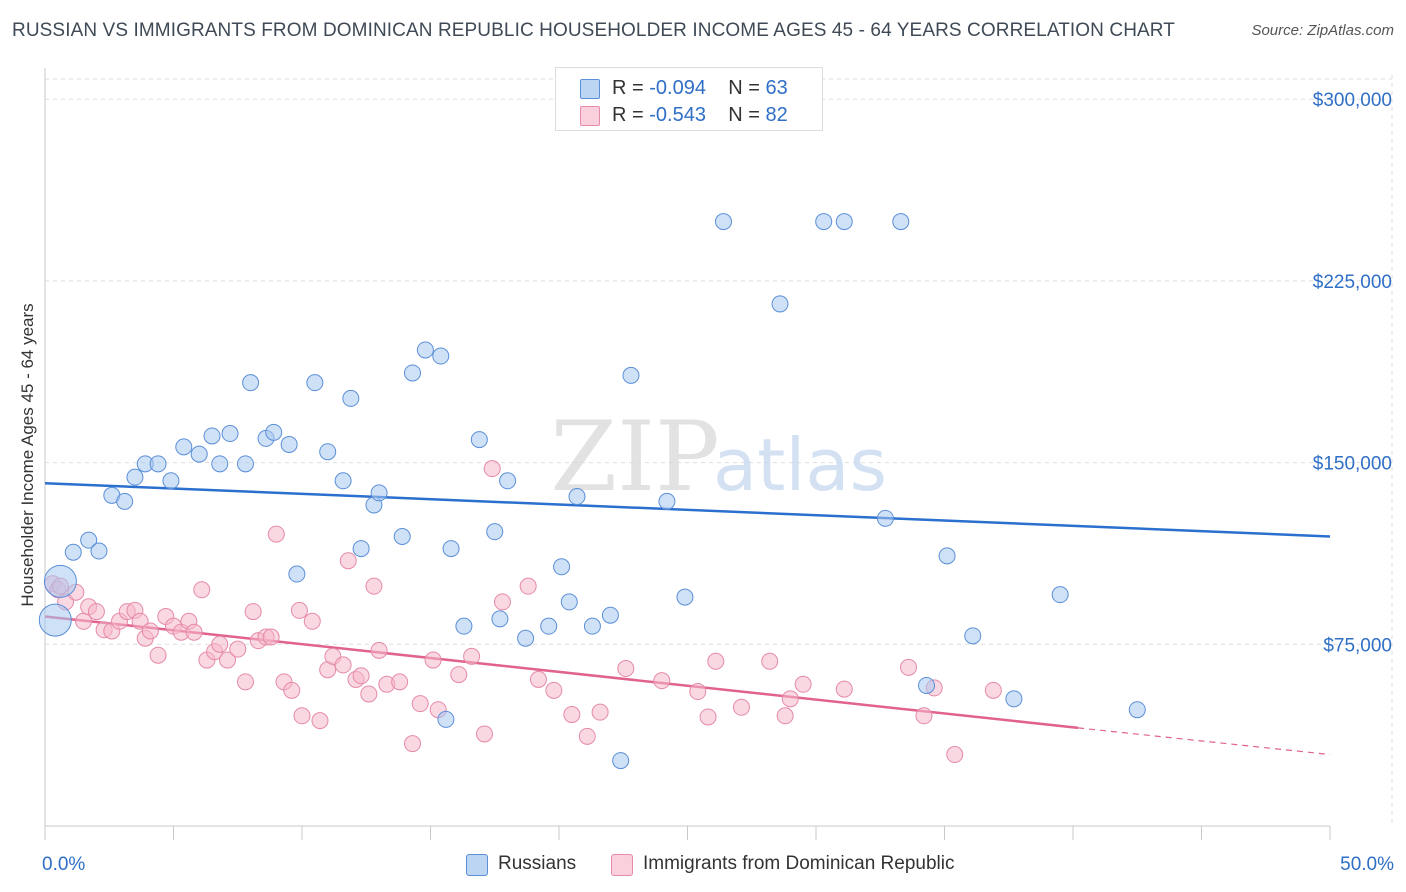 The width and height of the screenshot is (1406, 892). Describe the element at coordinates (689, 88) in the screenshot. I see `legend-row-russians: R = -0.094 N = 63` at that location.